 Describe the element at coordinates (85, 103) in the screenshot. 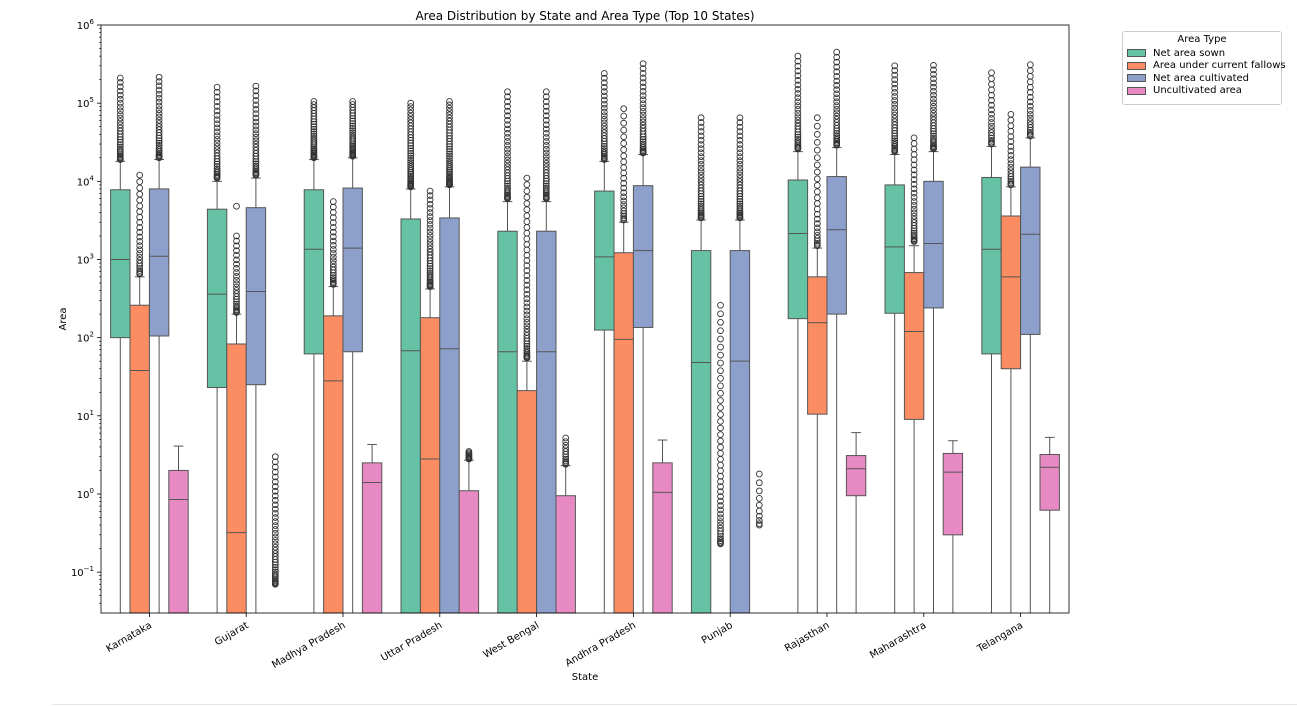

I see `y-tick-label: 10⁵` at that location.